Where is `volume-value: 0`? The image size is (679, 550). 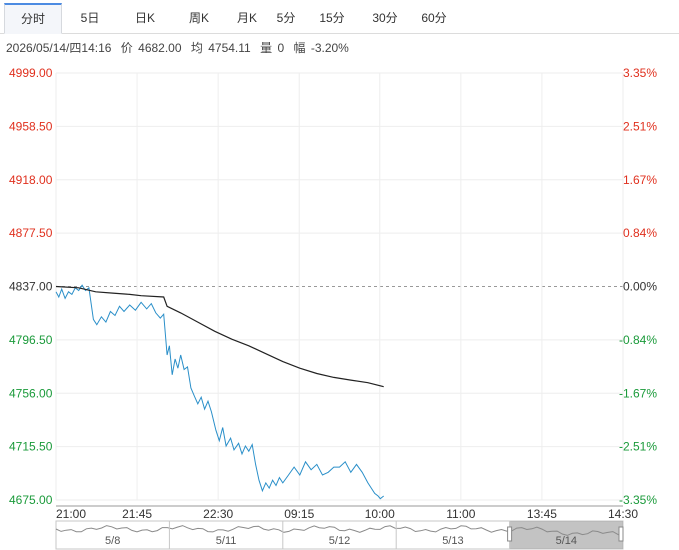 volume-value: 0 is located at coordinates (281, 48).